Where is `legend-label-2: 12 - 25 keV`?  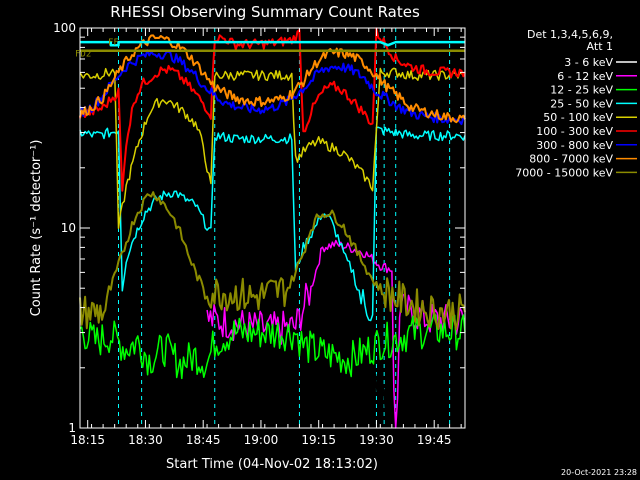
legend-label-2: 12 - 25 keV is located at coordinates (581, 90).